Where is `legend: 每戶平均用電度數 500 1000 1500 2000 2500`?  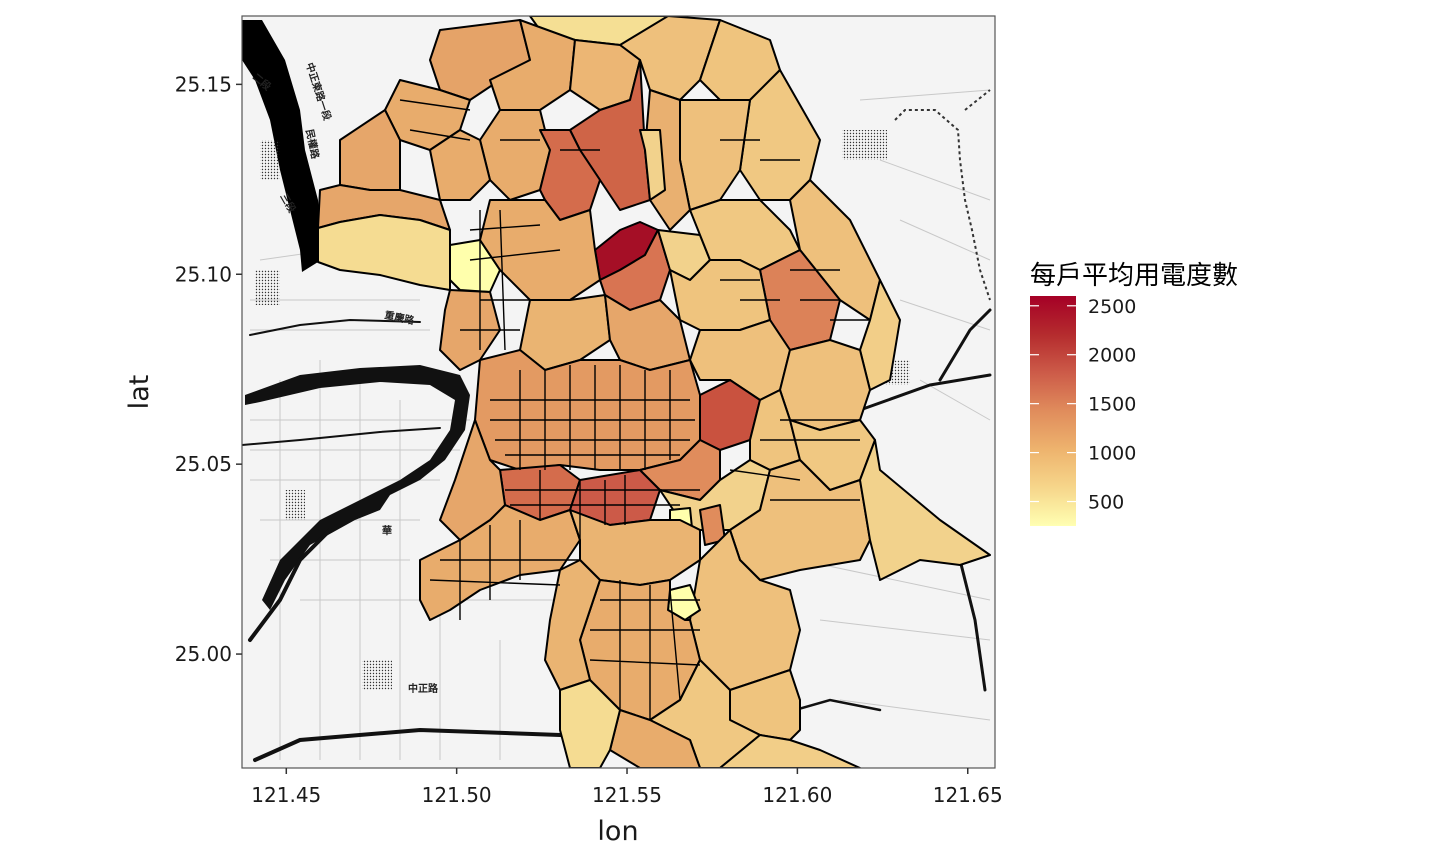
legend: 每戶平均用電度數 500 1000 1500 2000 2500 is located at coordinates (1134, 393).